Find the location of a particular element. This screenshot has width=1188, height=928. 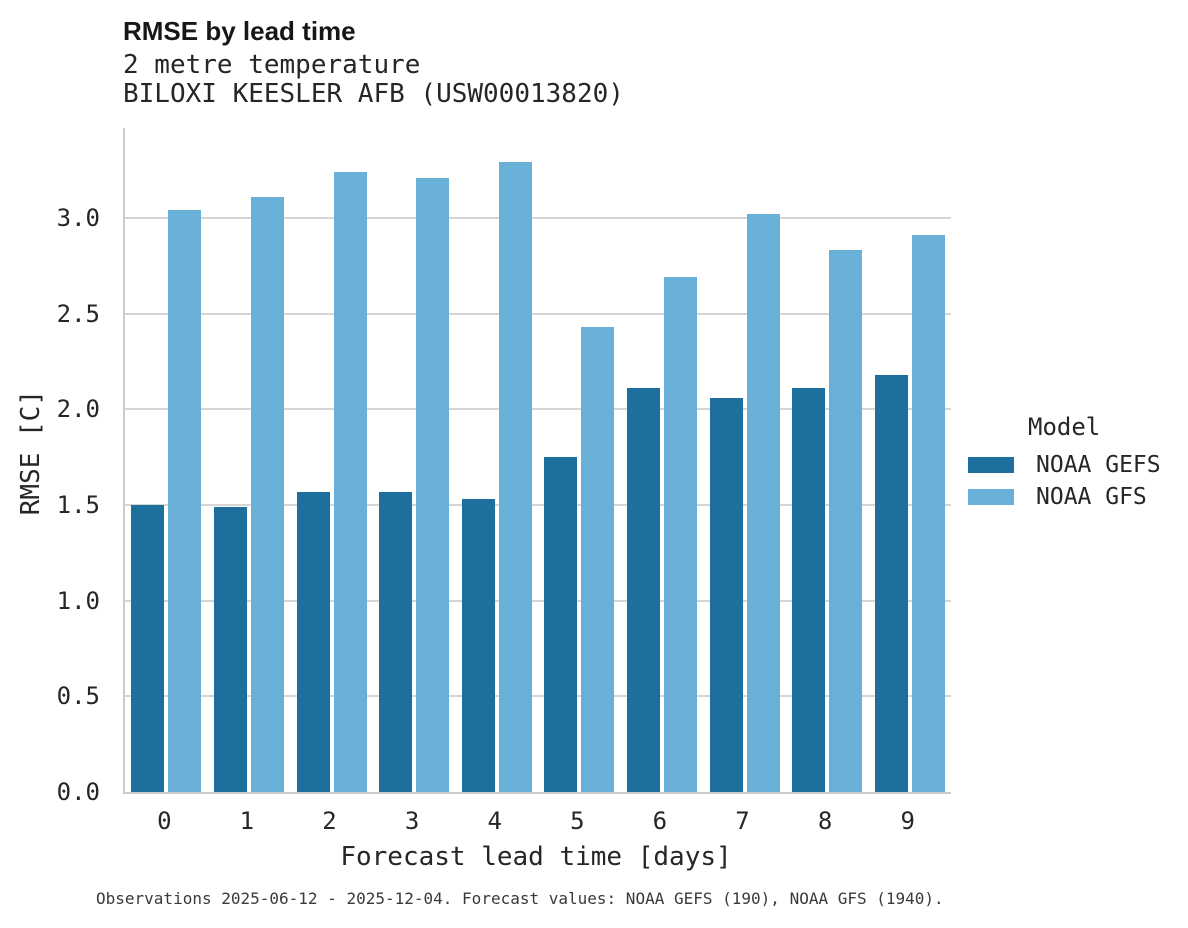

x-tick-label: 0 is located at coordinates (164, 821).